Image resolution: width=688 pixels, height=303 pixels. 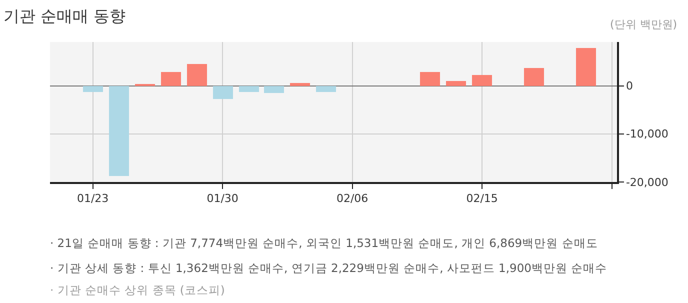 I want to click on text: · 기관 순매수 상위 종목 (코스피), so click(x=137, y=290).